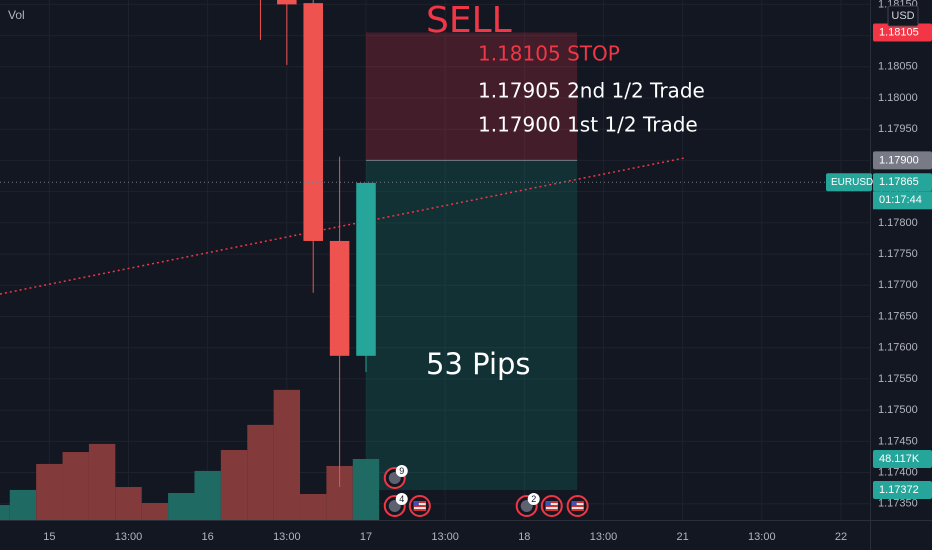  Describe the element at coordinates (841, 537) in the screenshot. I see `x-tick-label: 22` at that location.